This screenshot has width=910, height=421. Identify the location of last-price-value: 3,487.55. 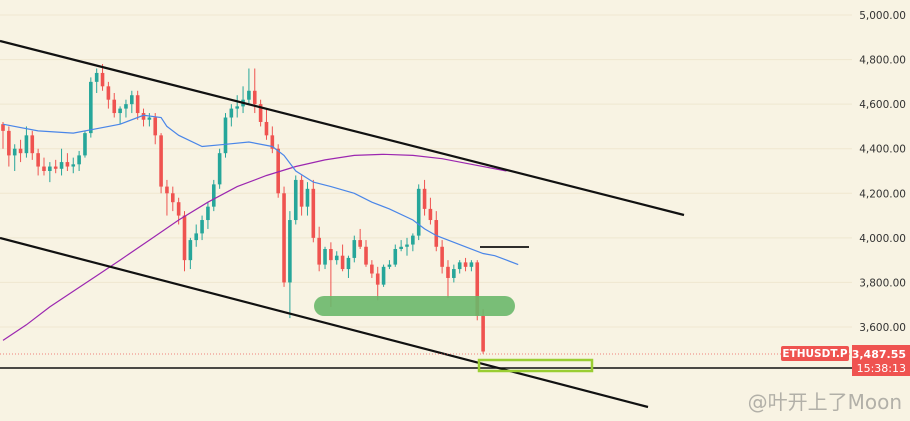
(879, 354).